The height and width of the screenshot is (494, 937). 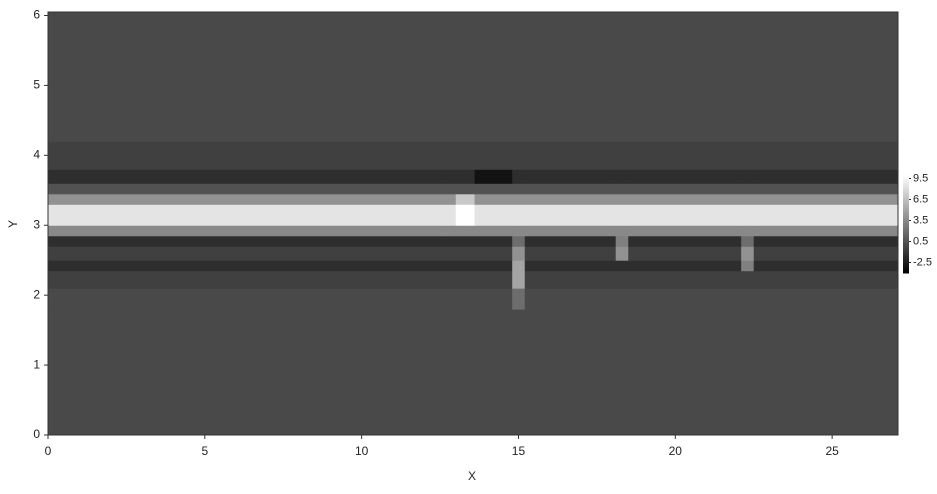 What do you see at coordinates (920, 178) in the screenshot?
I see `colorbar-tick-label: 9.5` at bounding box center [920, 178].